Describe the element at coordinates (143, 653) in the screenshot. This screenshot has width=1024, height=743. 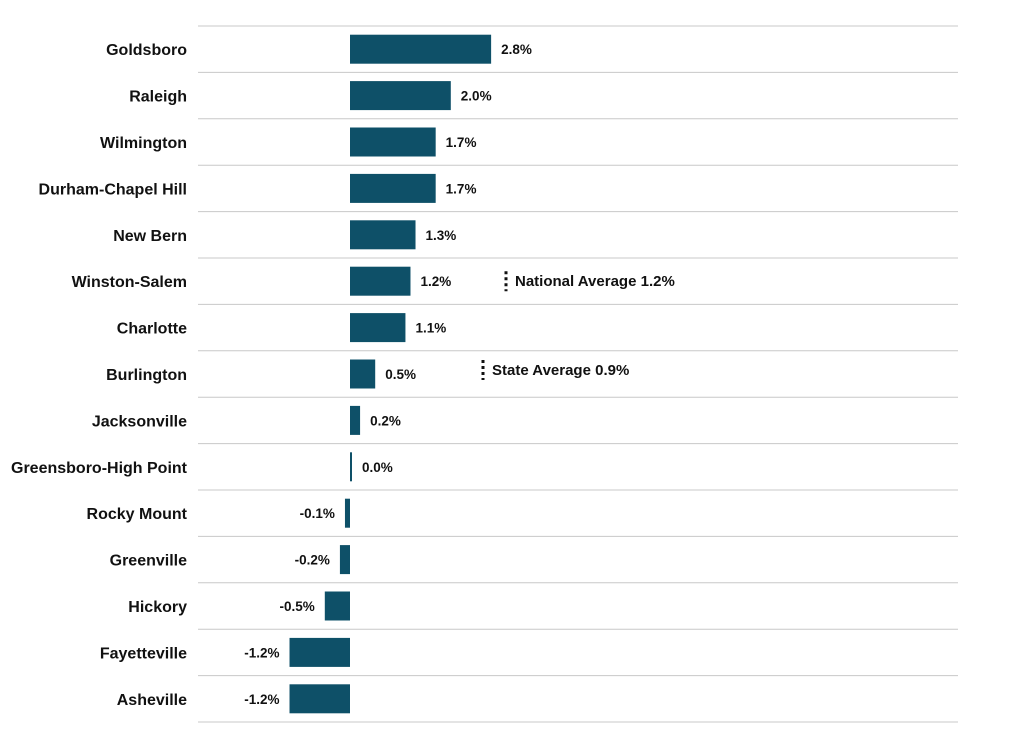
I see `category-label: Fayetteville` at that location.